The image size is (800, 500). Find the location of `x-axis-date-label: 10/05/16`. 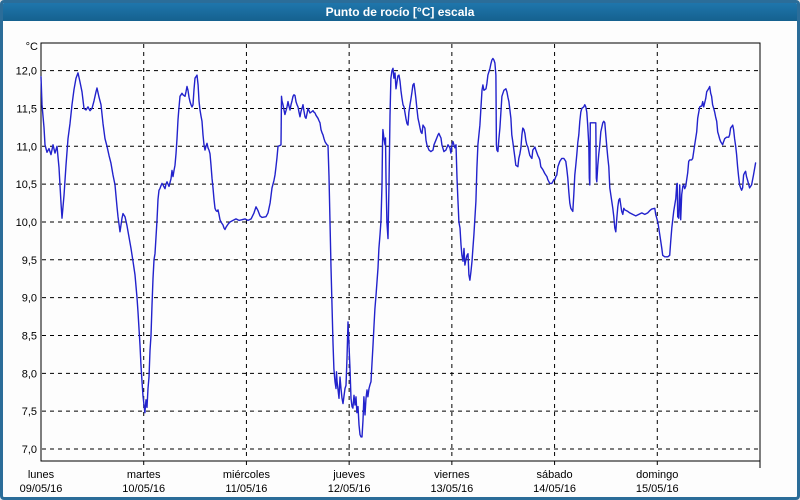

x-axis-date-label: 10/05/16 is located at coordinates (143, 489).